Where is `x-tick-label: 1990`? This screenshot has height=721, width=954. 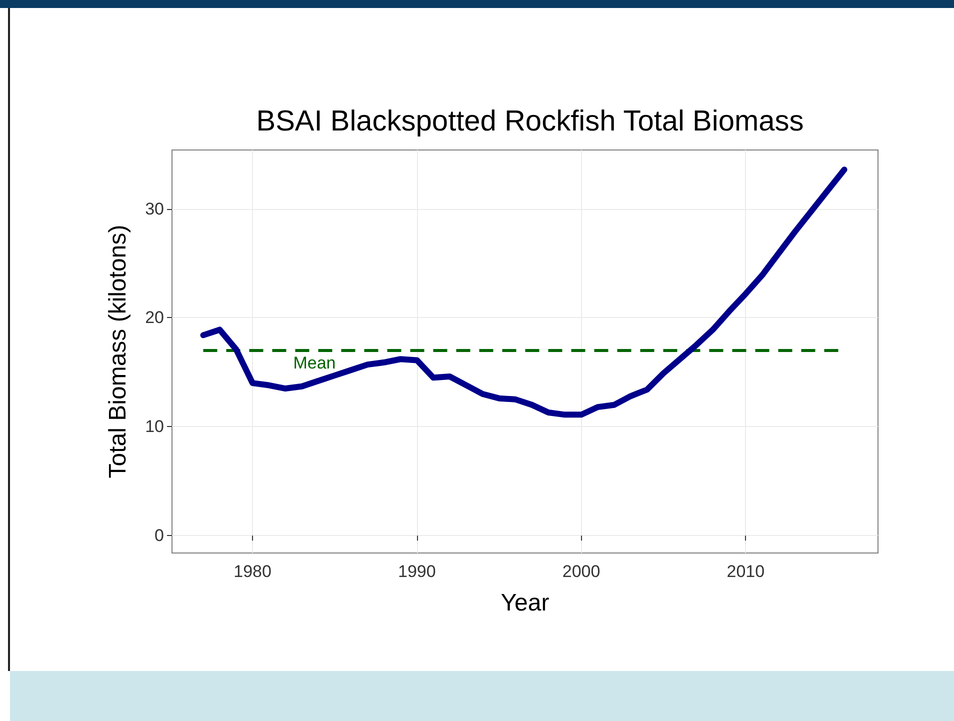 x-tick-label: 1990 is located at coordinates (417, 571).